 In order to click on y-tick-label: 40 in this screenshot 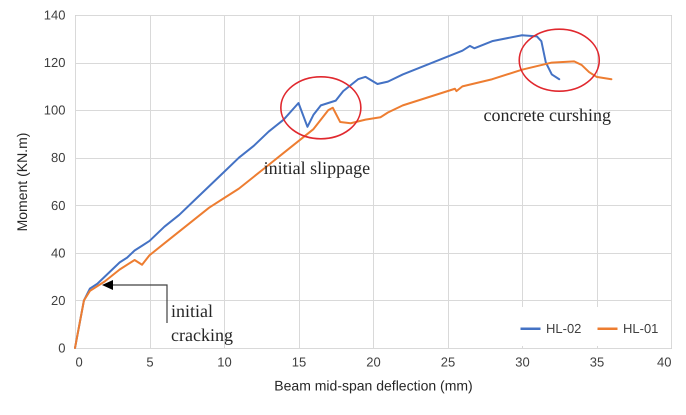, I will do `click(58, 252)`.